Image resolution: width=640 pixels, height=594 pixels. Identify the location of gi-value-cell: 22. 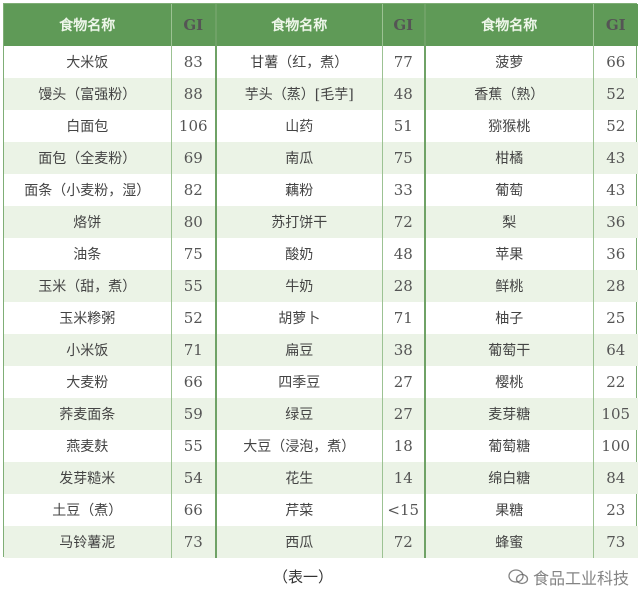
(615, 382).